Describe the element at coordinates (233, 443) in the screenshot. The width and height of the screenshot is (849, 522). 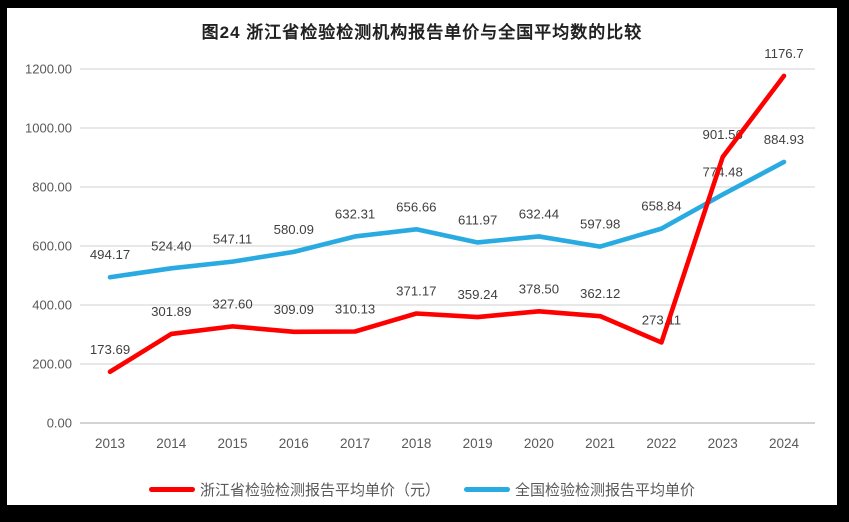
I see `x-tick-label: 2015` at that location.